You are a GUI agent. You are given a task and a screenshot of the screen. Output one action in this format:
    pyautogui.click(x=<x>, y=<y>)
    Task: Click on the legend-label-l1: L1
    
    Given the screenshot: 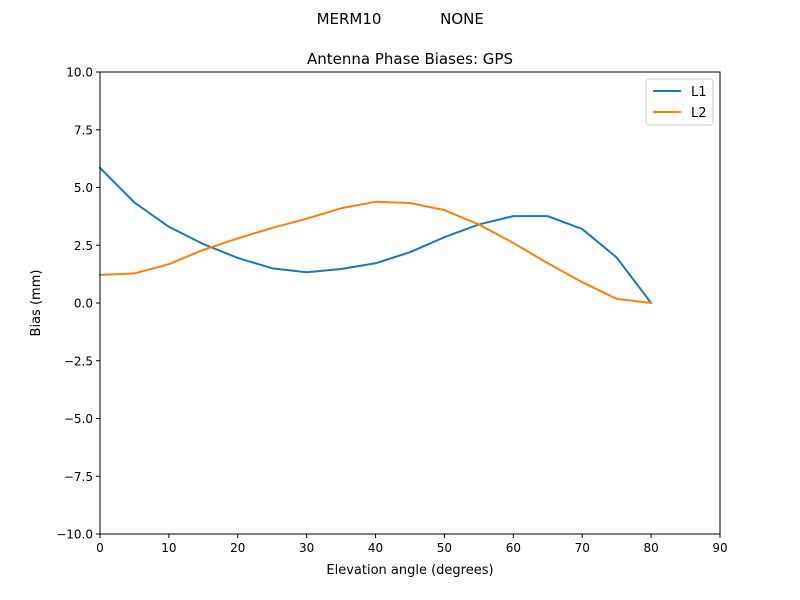 What is the action you would take?
    pyautogui.click(x=699, y=92)
    